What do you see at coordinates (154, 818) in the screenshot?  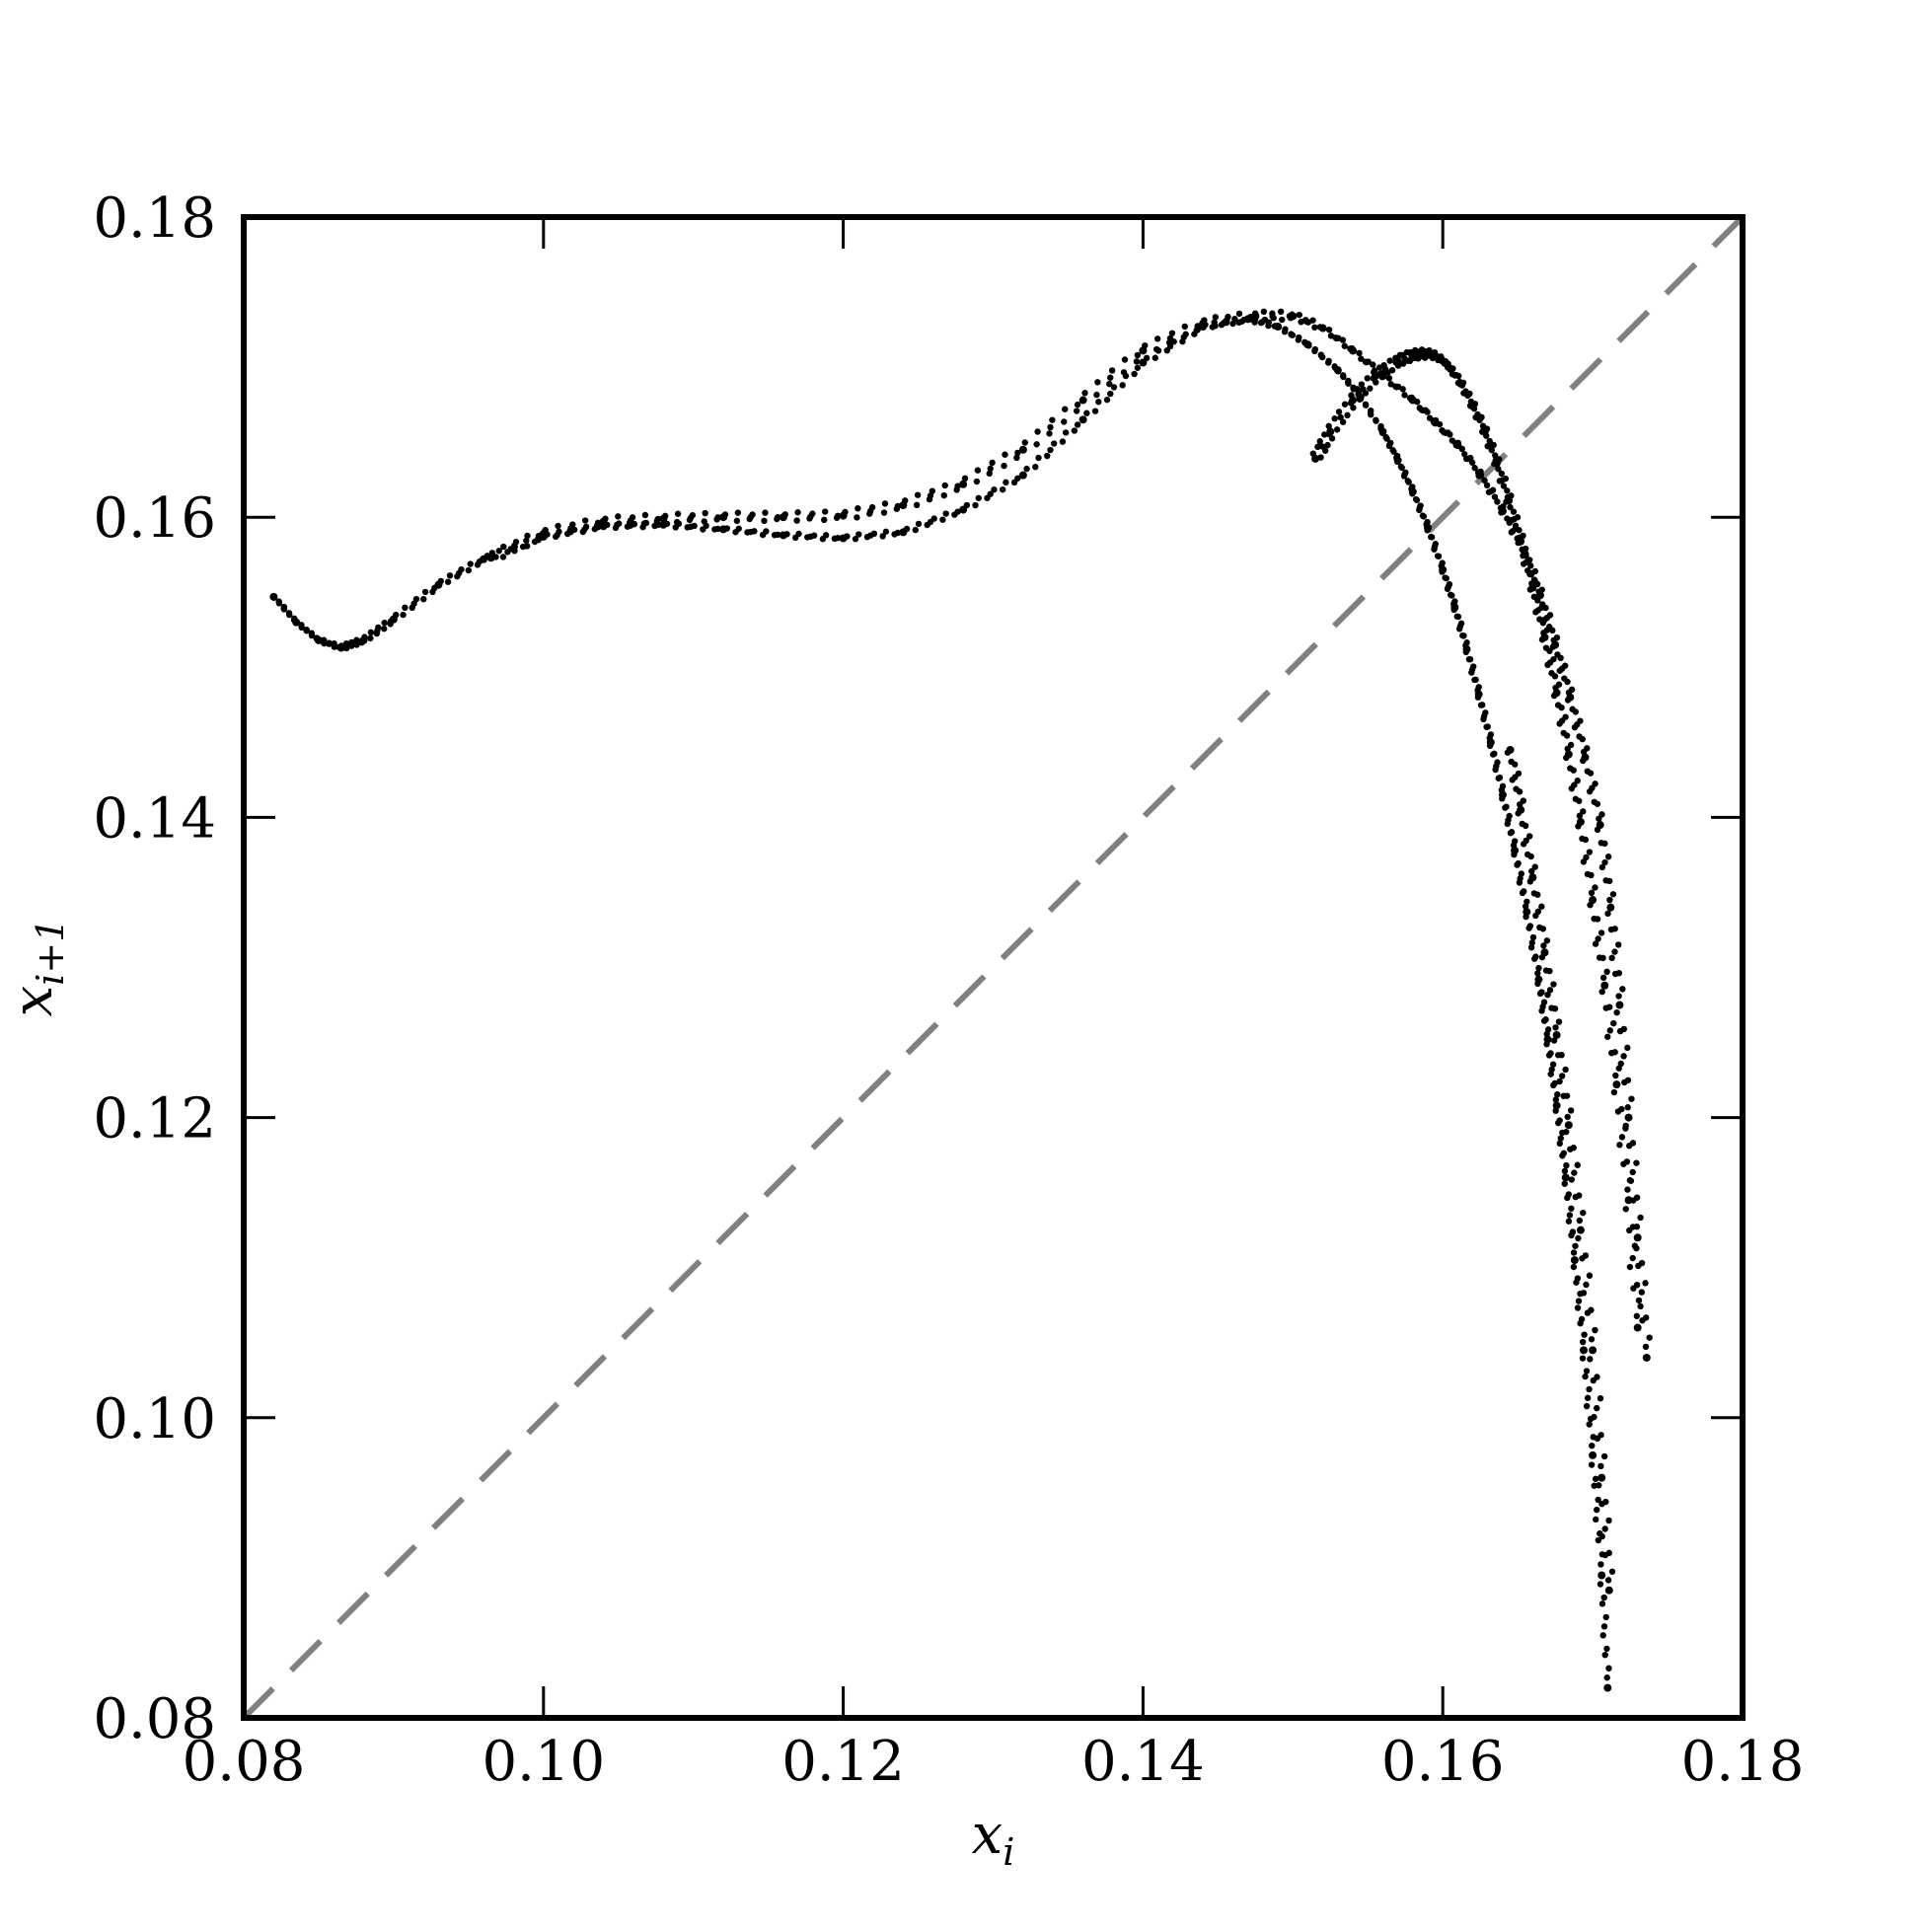 I see `y-tick-label: 0.14` at bounding box center [154, 818].